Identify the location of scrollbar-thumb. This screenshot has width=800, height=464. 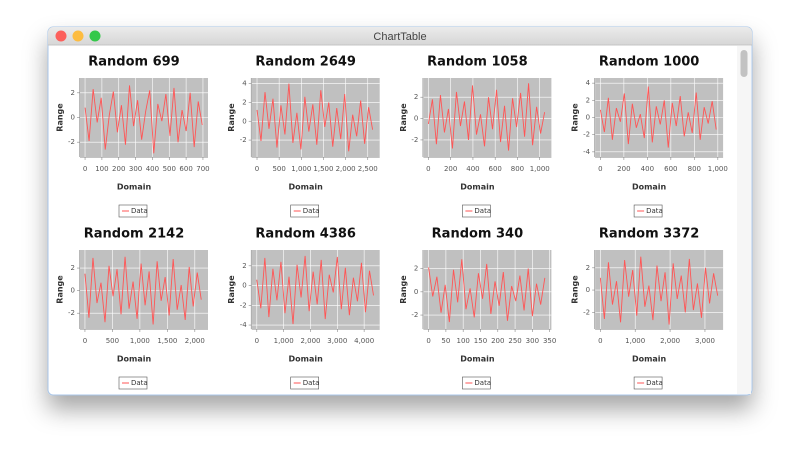
(744, 63).